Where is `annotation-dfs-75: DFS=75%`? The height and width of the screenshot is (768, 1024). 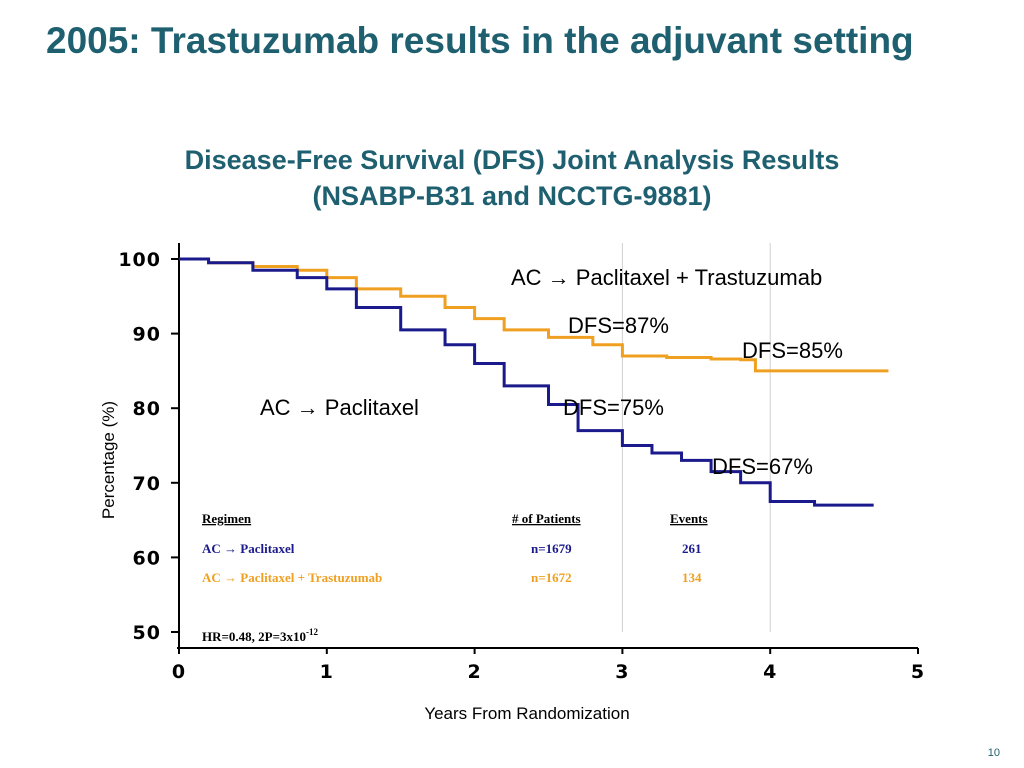
annotation-dfs-75: DFS=75% is located at coordinates (613, 407).